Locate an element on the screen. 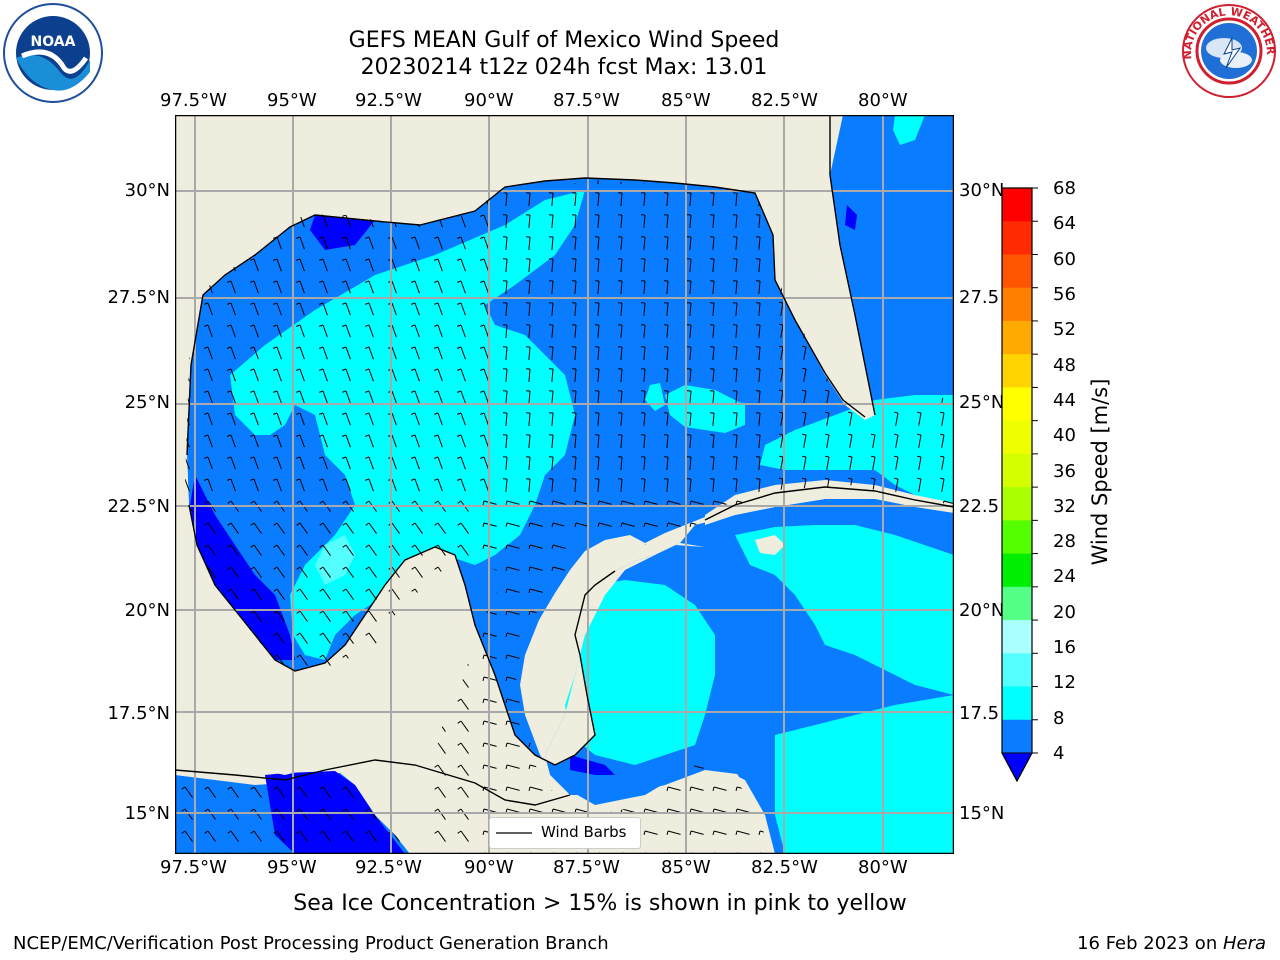  lon-tick-label: 97.5°W is located at coordinates (193, 867).